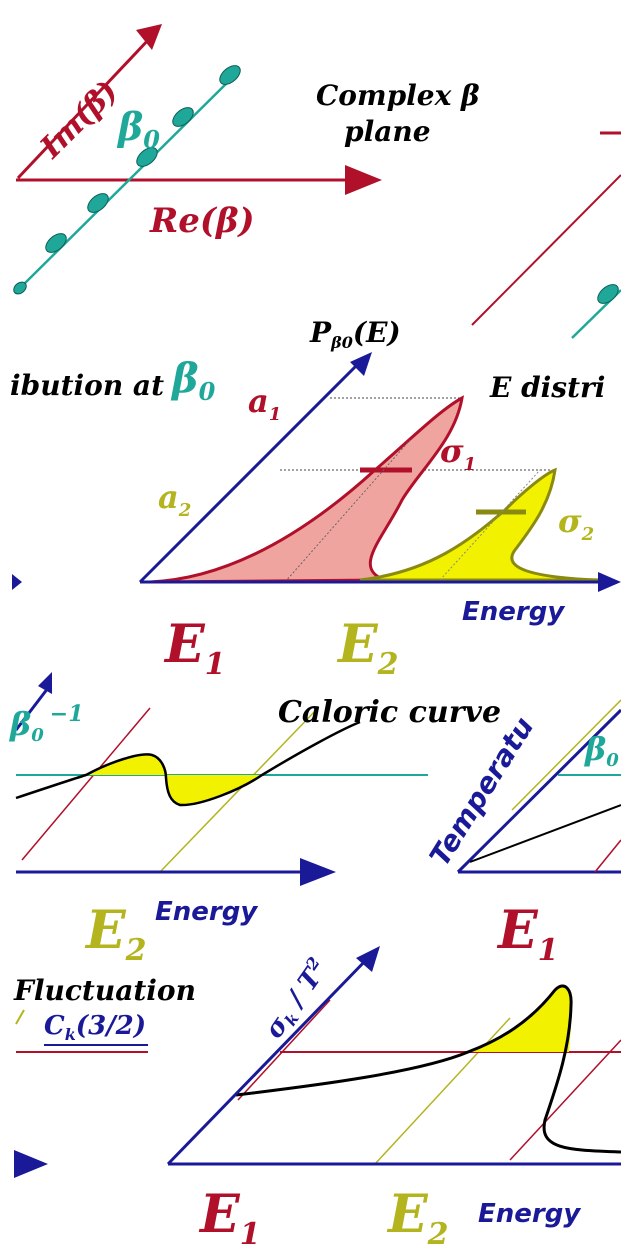  What do you see at coordinates (609, 582) in the screenshot?
I see `energy-axis-arrowhead` at bounding box center [609, 582].